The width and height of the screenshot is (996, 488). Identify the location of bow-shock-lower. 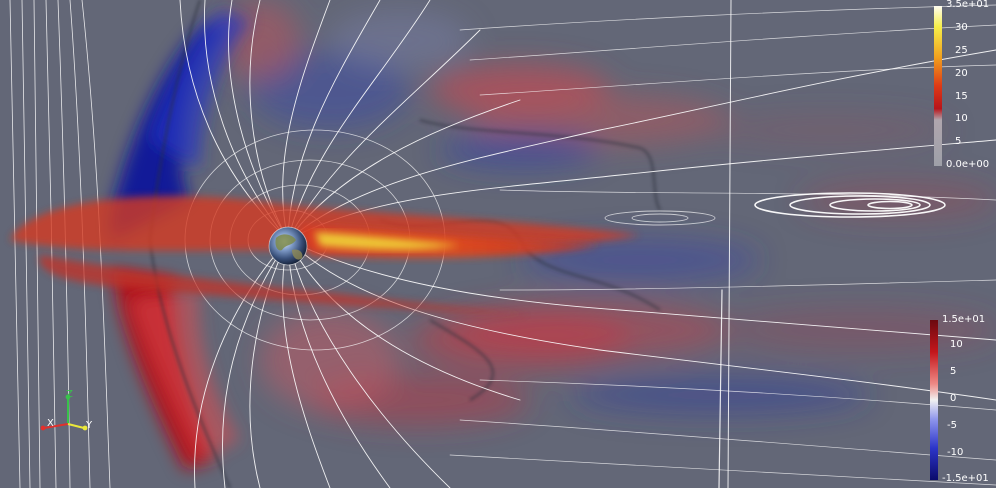
(176, 370).